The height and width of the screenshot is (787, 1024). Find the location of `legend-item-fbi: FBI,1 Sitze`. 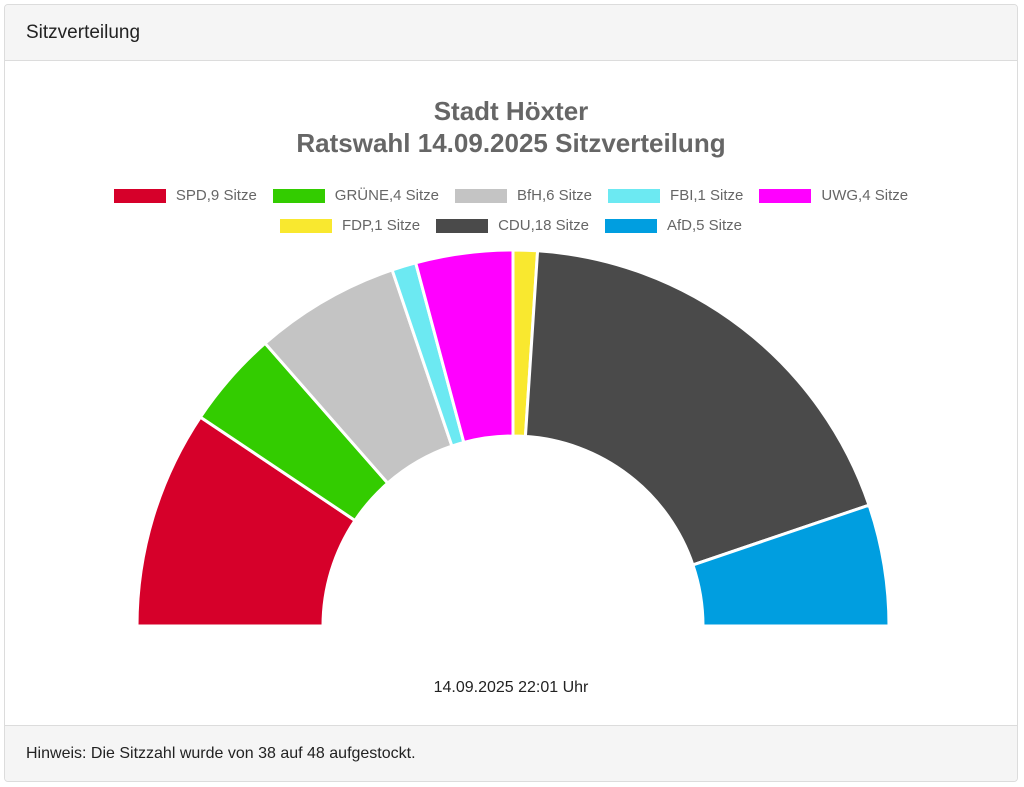

legend-item-fbi: FBI,1 Sitze is located at coordinates (675, 195).